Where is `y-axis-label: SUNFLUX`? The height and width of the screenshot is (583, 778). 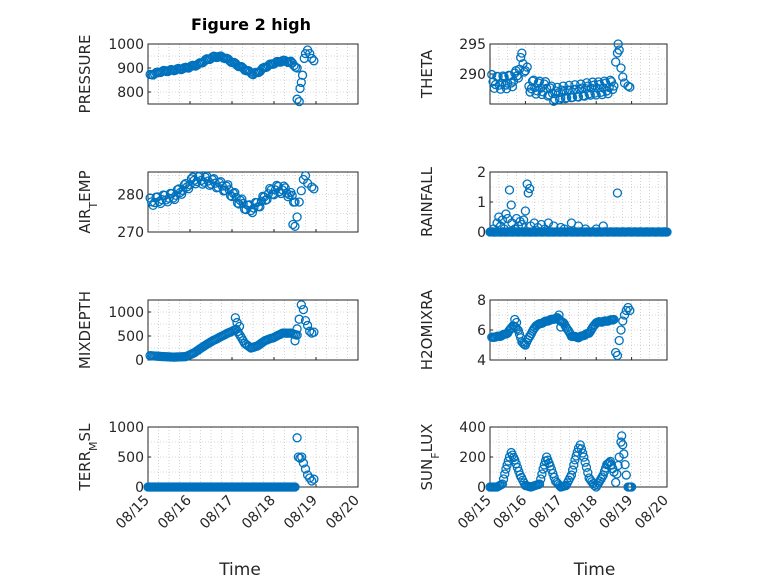
y-axis-label: SUNFLUX is located at coordinates (430, 457).